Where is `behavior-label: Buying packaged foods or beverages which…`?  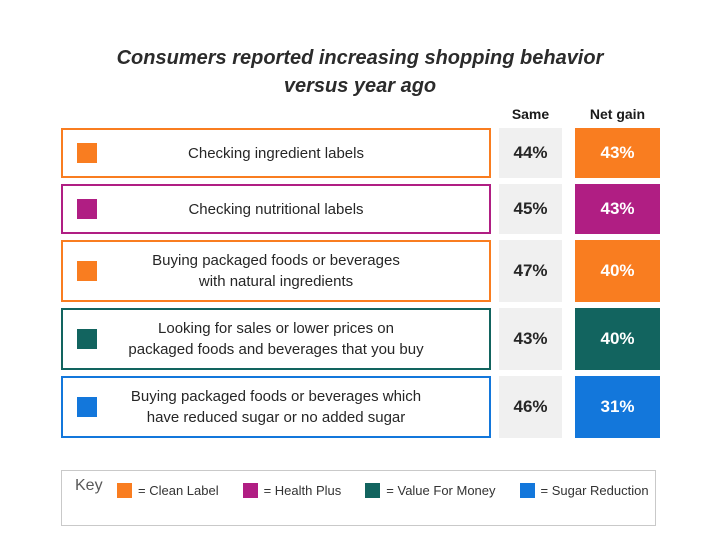 behavior-label: Buying packaged foods or beverages which… is located at coordinates (276, 407).